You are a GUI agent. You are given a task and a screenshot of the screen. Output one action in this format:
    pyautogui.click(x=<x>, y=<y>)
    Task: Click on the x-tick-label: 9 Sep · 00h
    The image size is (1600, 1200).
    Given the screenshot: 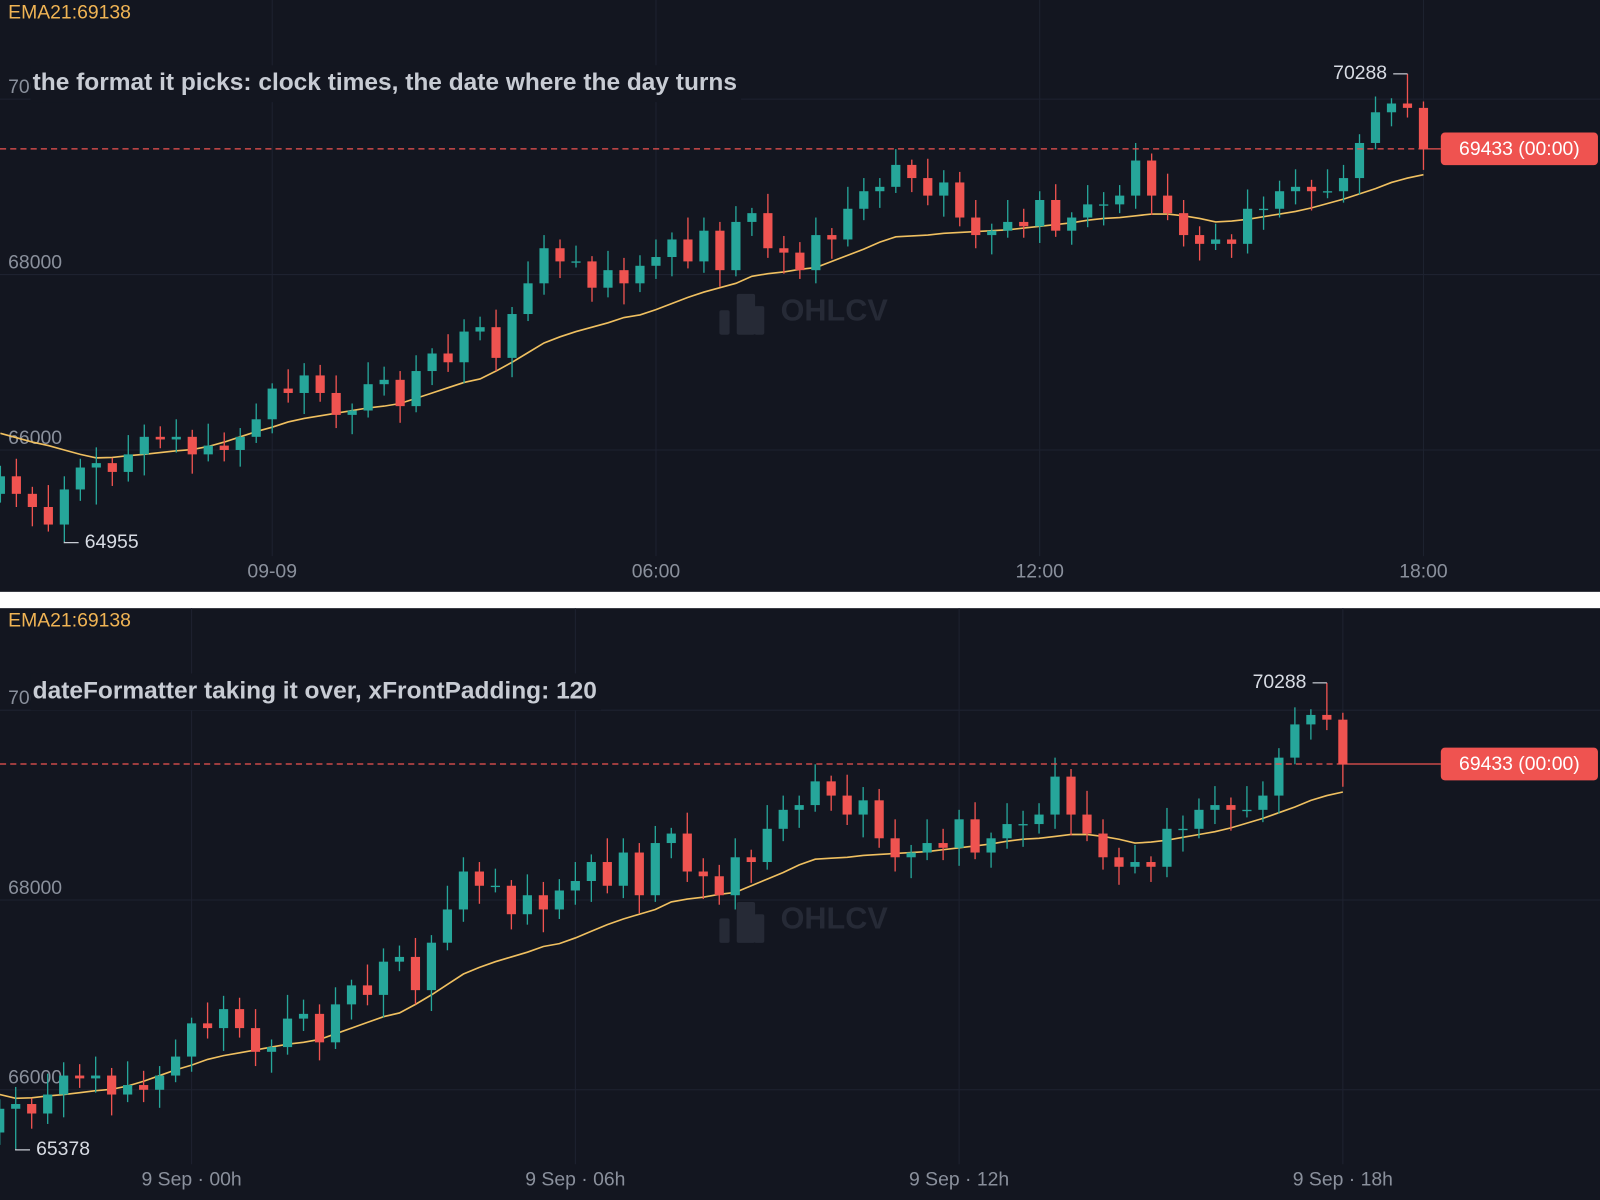 What is the action you would take?
    pyautogui.click(x=191, y=1180)
    